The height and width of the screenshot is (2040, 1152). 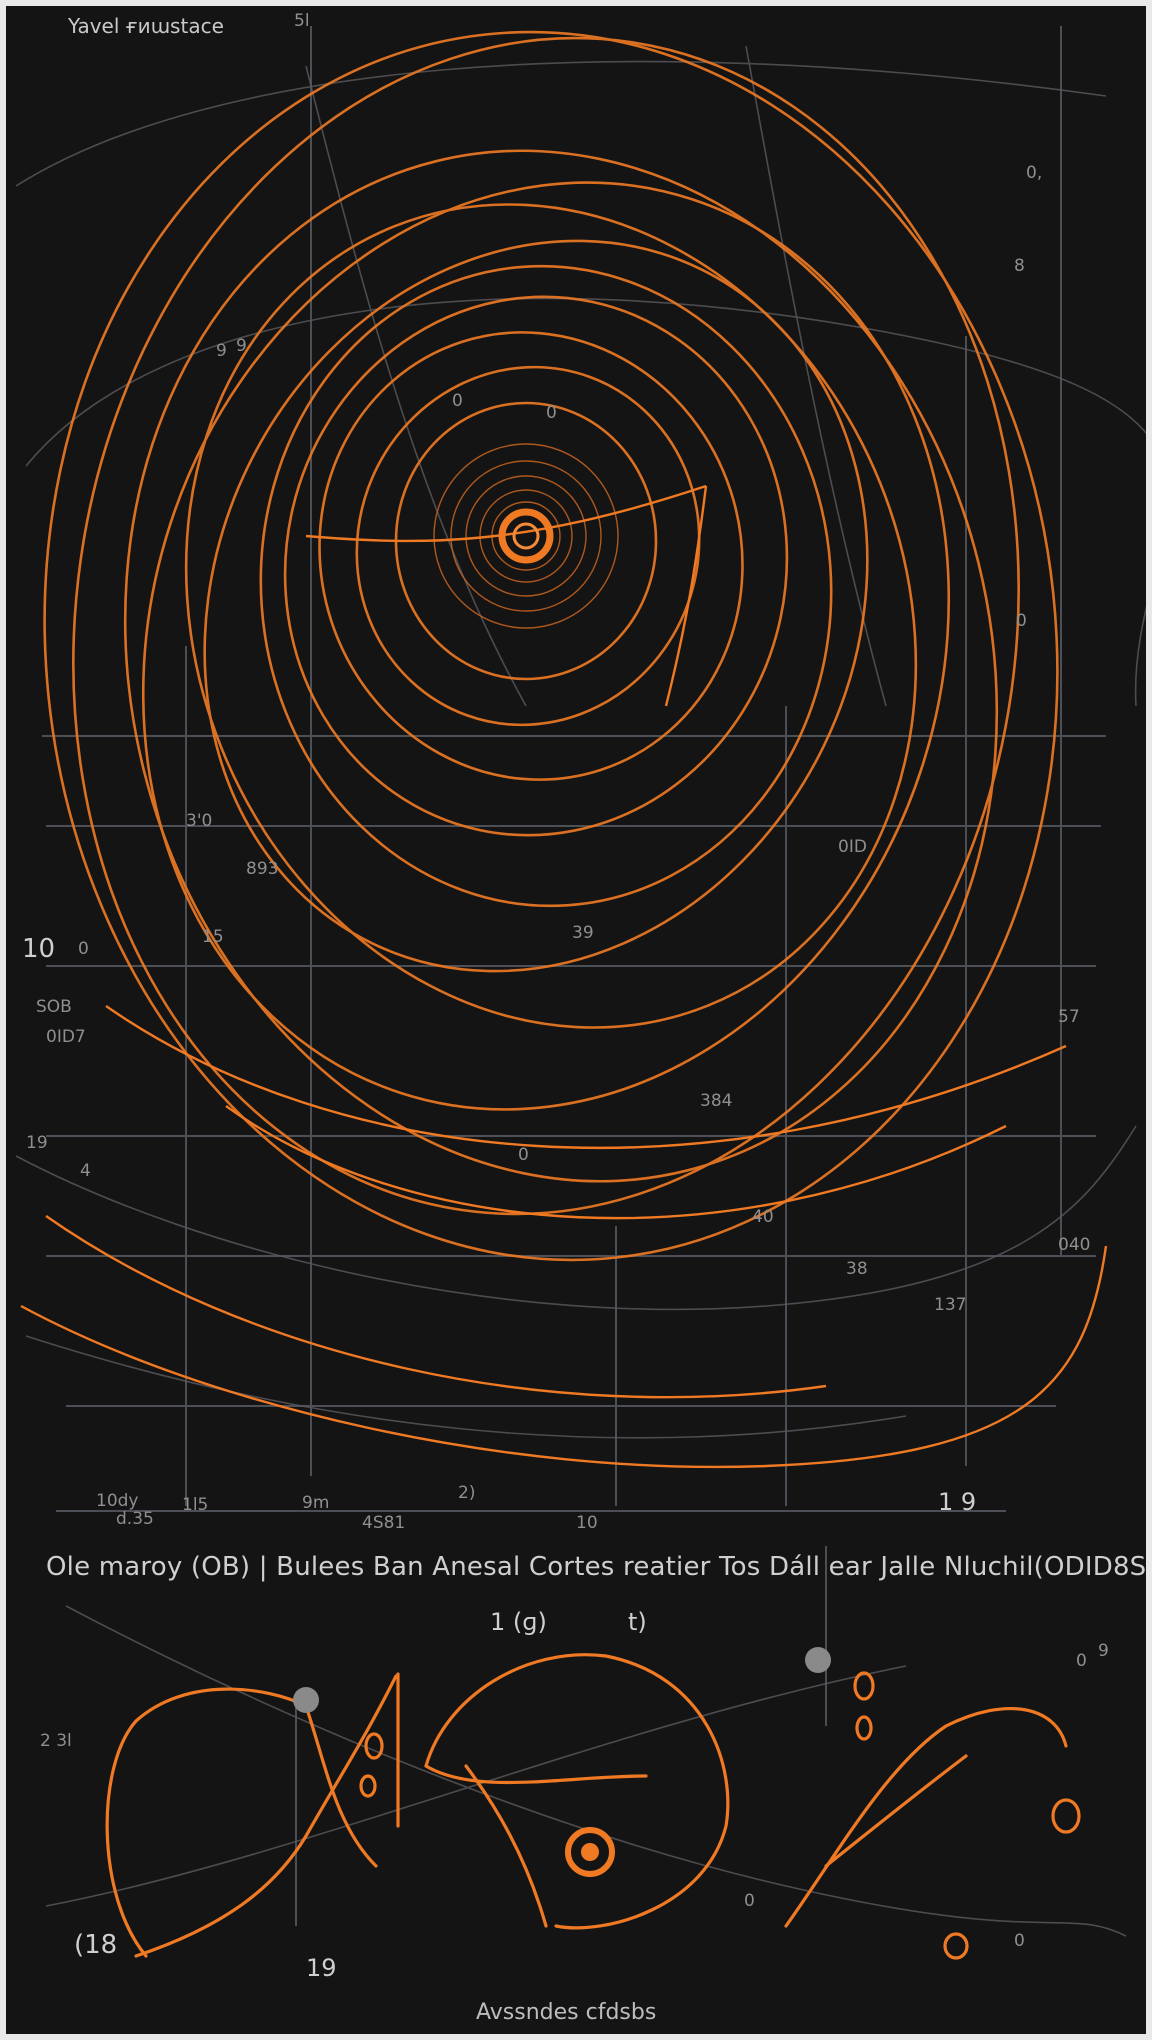 I want to click on scribble-label: 893, so click(x=262, y=869).